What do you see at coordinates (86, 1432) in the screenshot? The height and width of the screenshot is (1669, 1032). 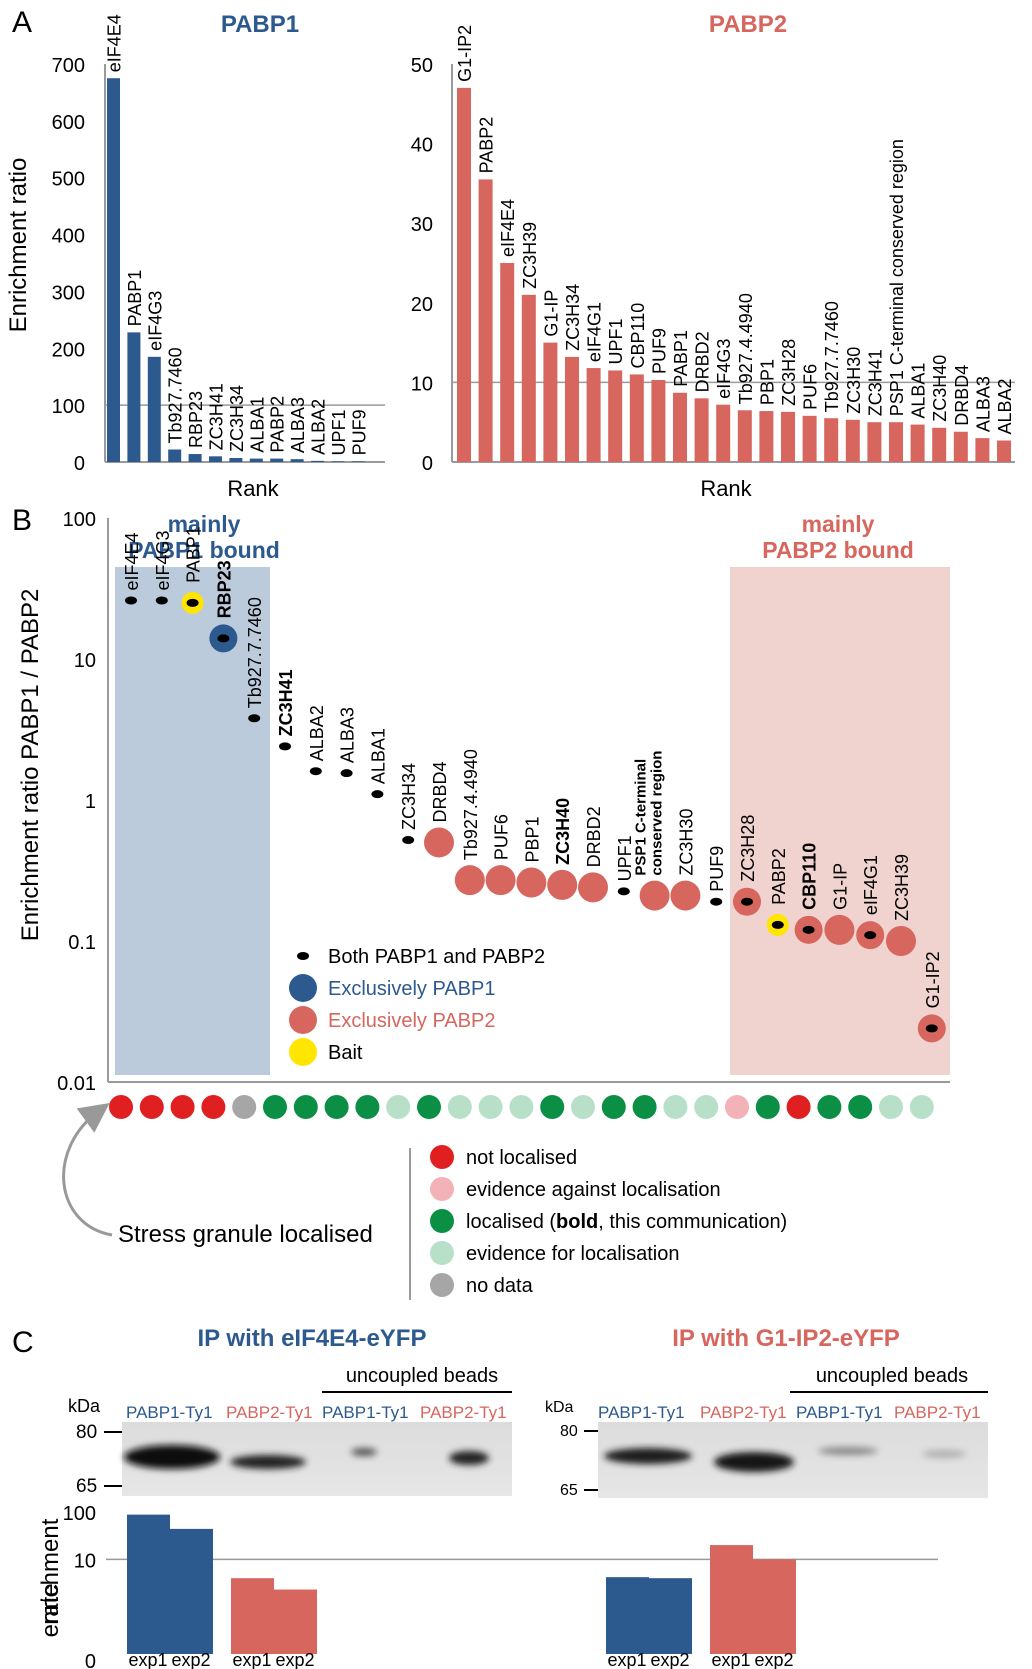 I see `left-marker-80: 80` at bounding box center [86, 1432].